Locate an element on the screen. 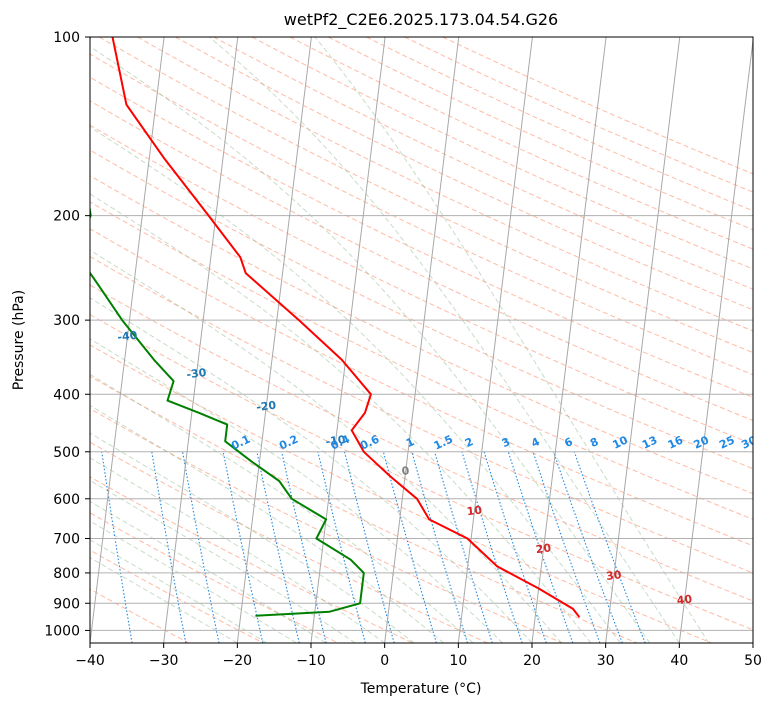 The width and height of the screenshot is (775, 708). x-tick-label: 20 is located at coordinates (532, 661).